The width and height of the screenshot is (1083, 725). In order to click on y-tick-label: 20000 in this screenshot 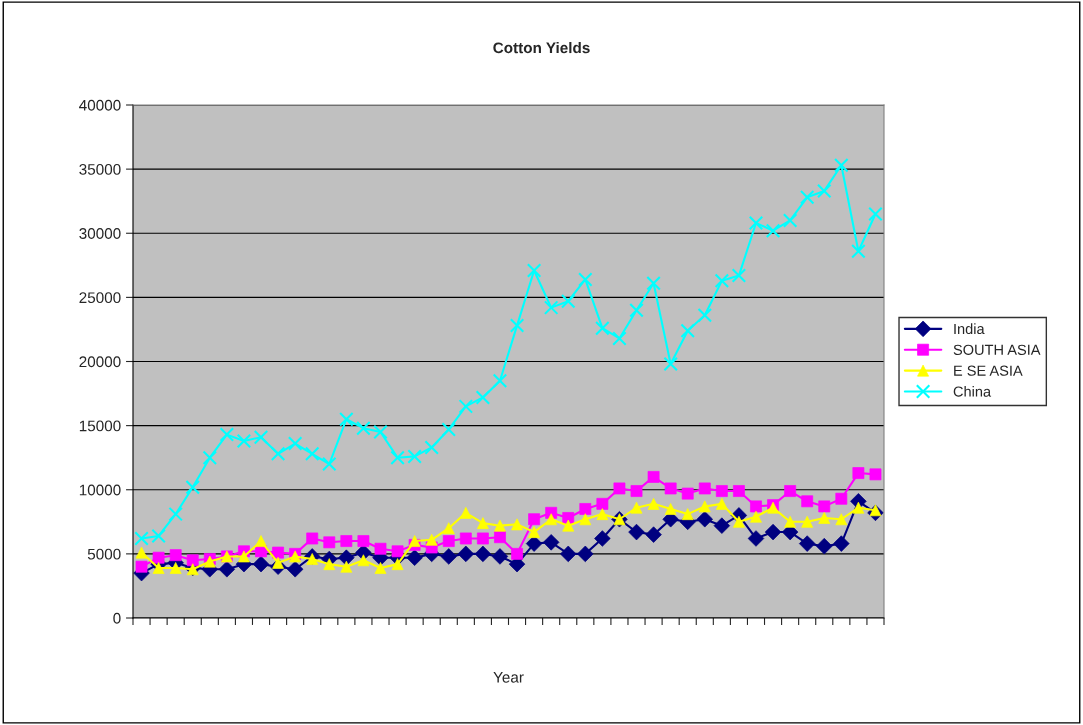, I will do `click(100, 362)`.